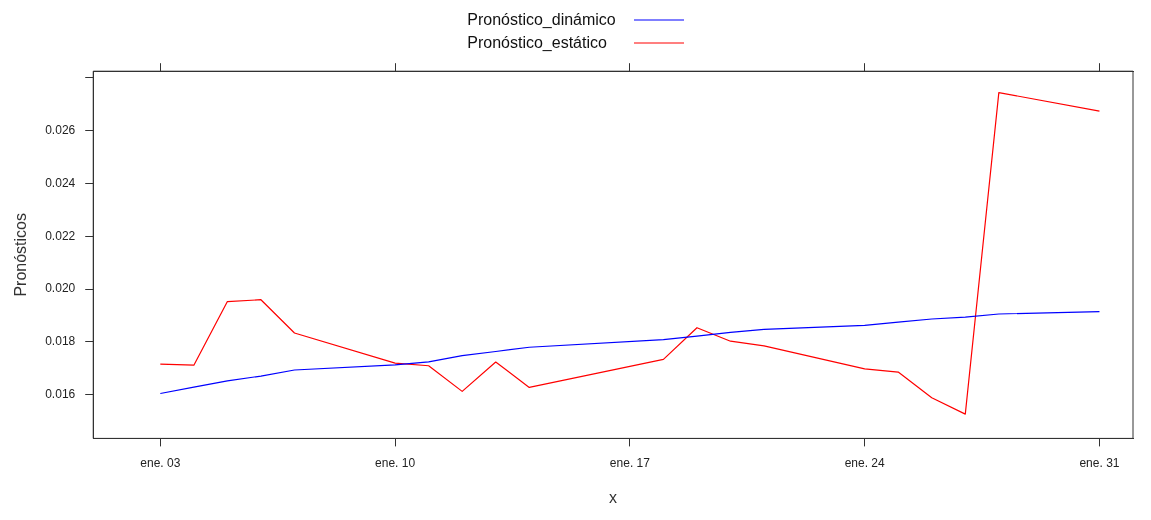 The image size is (1151, 520). Describe the element at coordinates (537, 42) in the screenshot. I see `legend-label: Pronóstico_estático` at that location.